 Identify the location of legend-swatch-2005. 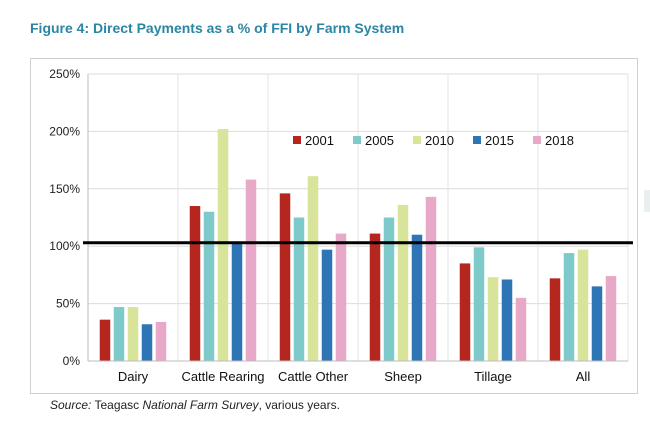
(357, 140).